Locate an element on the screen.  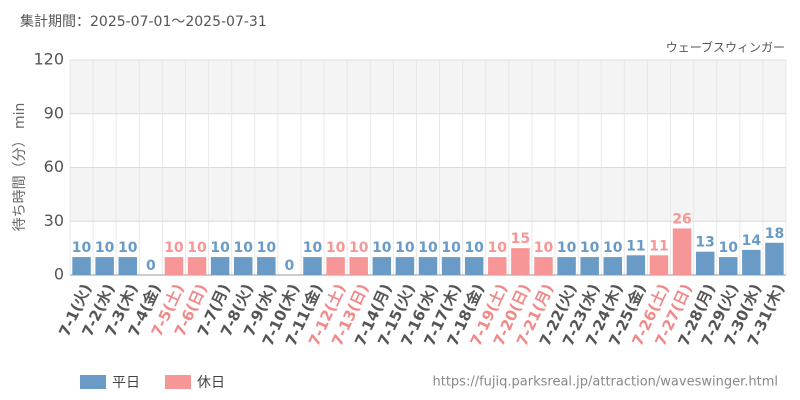
y-tick-label: 60 is located at coordinates (54, 166).